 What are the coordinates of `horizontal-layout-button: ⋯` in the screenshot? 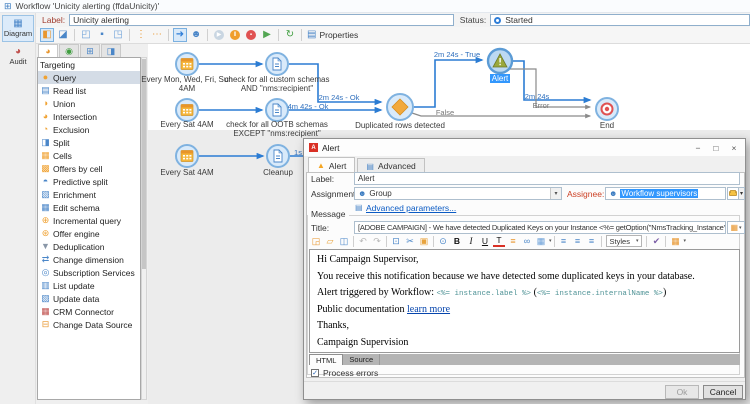 It's located at (157, 35).